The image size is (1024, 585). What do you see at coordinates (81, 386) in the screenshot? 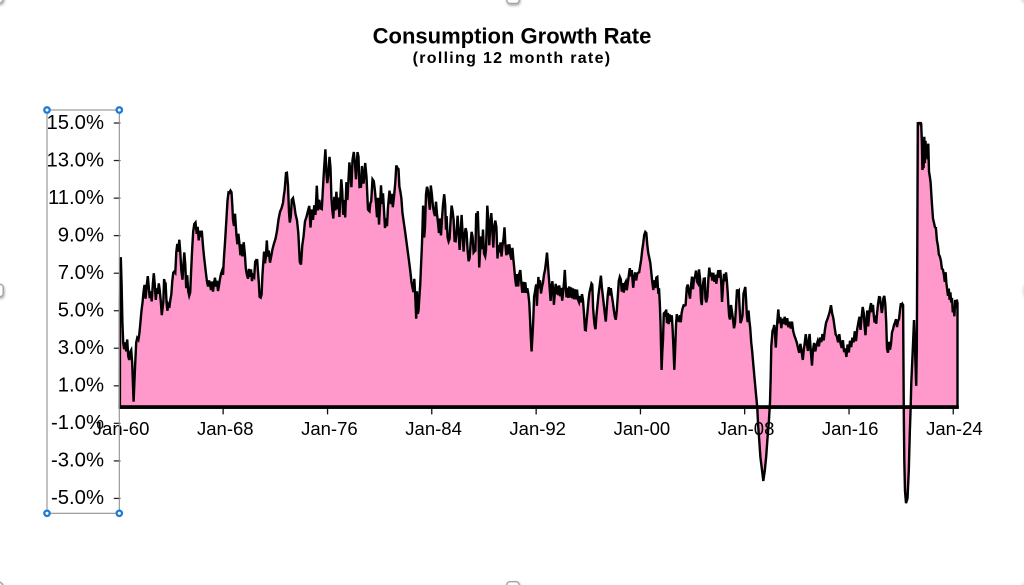
I see `svg-text: 1.0%` at bounding box center [81, 386].